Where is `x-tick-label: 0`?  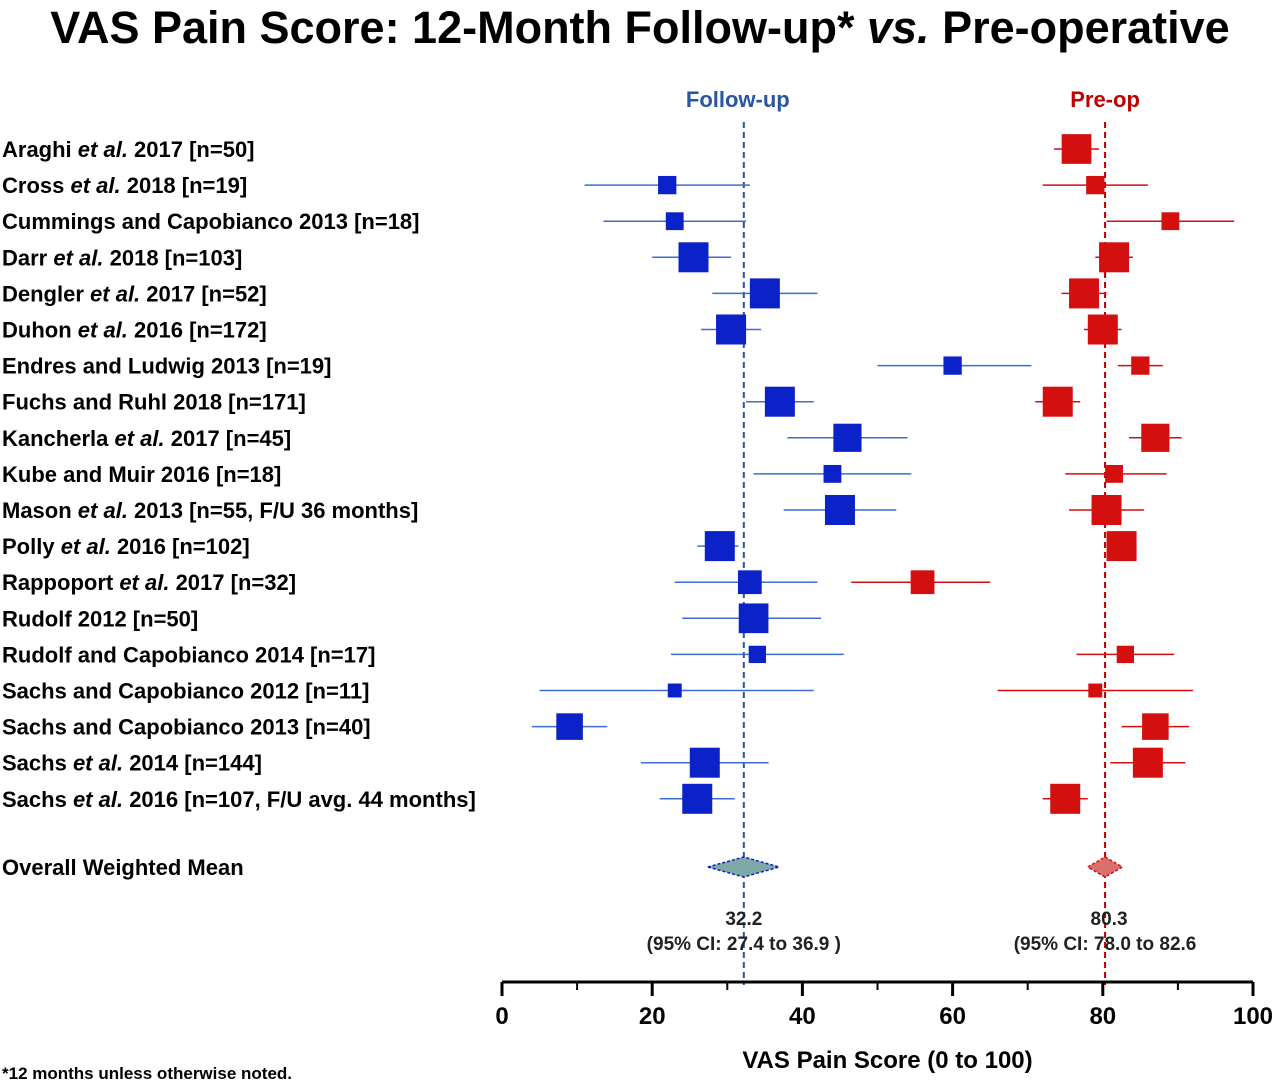 x-tick-label: 0 is located at coordinates (501, 1016).